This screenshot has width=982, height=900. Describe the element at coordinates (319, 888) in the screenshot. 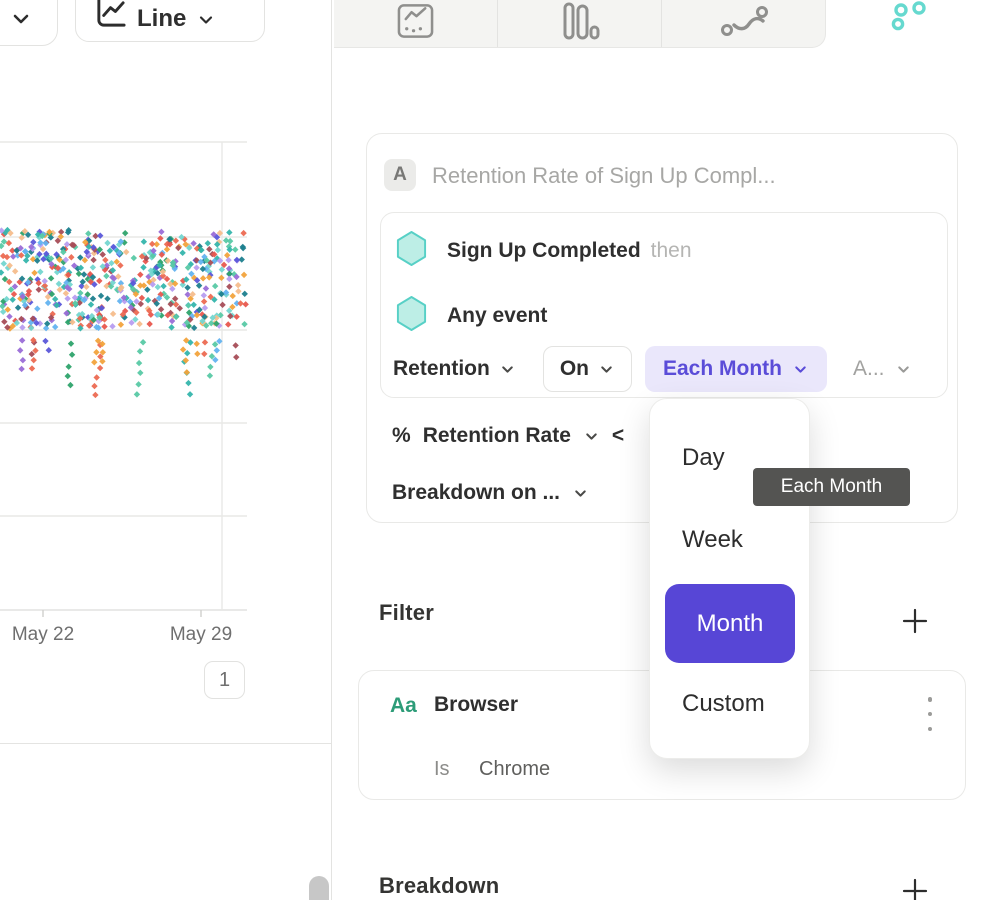

I see `scrollbar-thumb` at that location.